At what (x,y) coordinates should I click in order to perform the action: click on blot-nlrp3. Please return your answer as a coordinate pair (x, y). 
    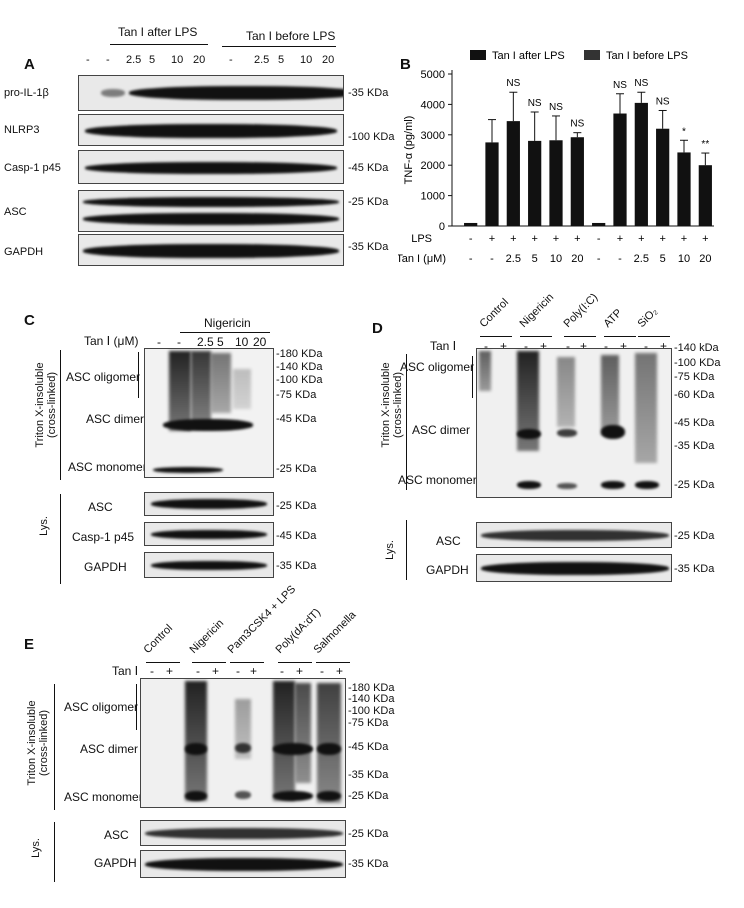
    Looking at the image, I should click on (211, 130).